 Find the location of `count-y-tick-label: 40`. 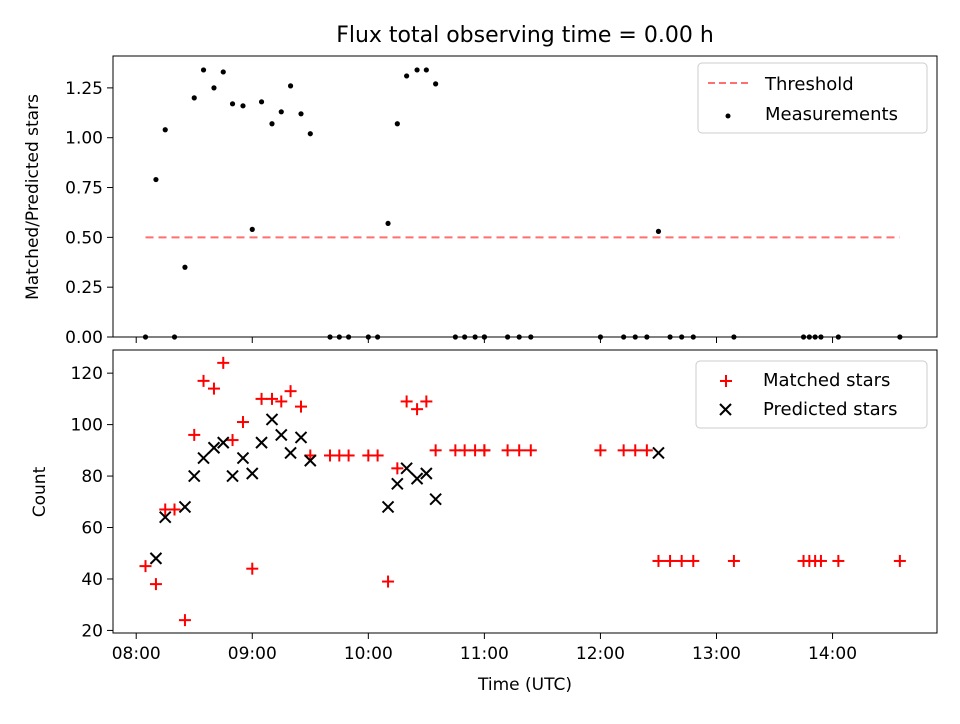

count-y-tick-label: 40 is located at coordinates (92, 580).